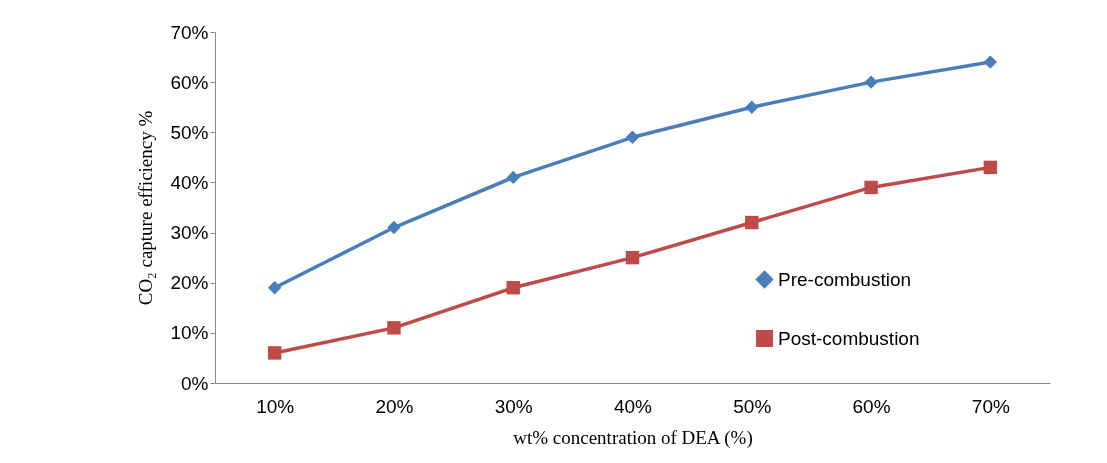 The width and height of the screenshot is (1107, 463). What do you see at coordinates (513, 406) in the screenshot?
I see `x-tick-label: 30%` at bounding box center [513, 406].